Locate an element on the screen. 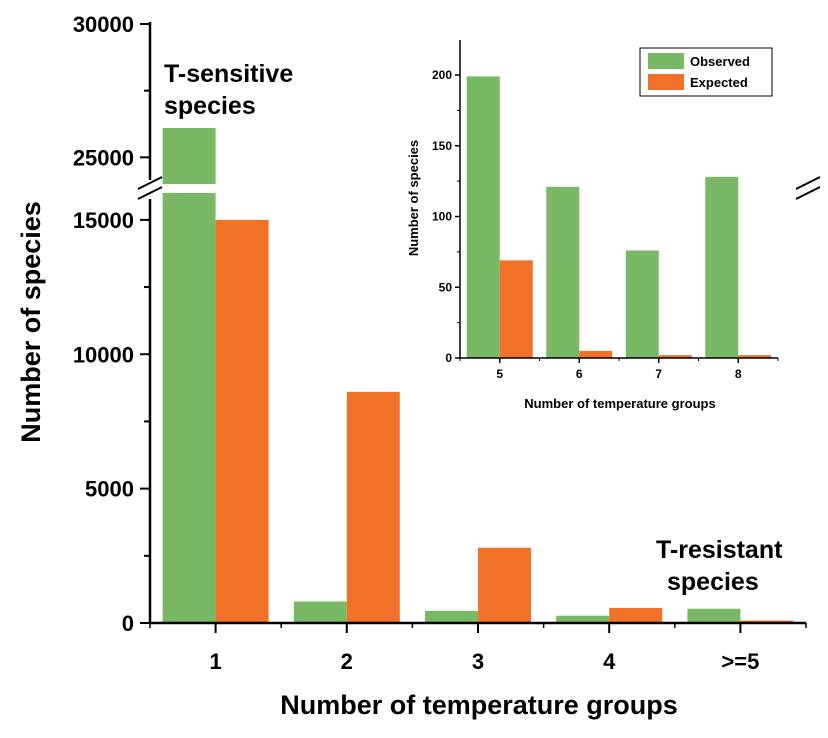 Image resolution: width=828 pixels, height=738 pixels. inset-x-tick-label-6: 6 is located at coordinates (579, 374).